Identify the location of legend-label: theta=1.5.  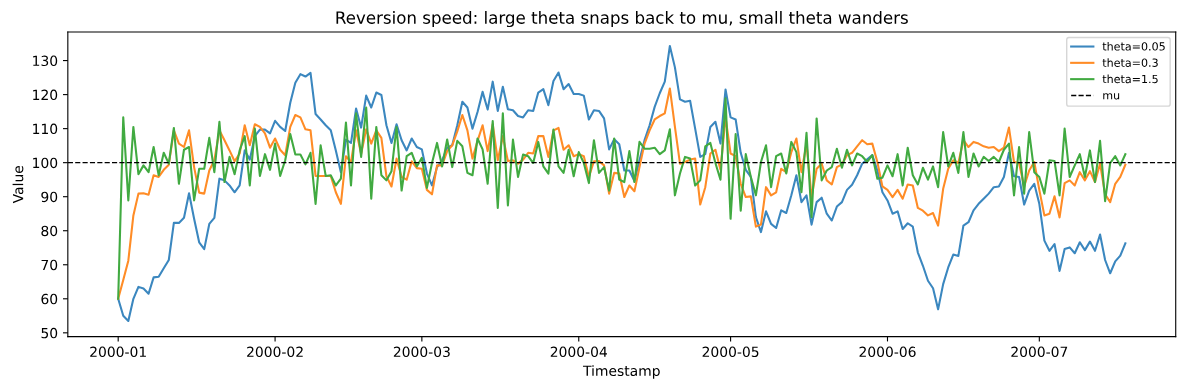
(1130, 79).